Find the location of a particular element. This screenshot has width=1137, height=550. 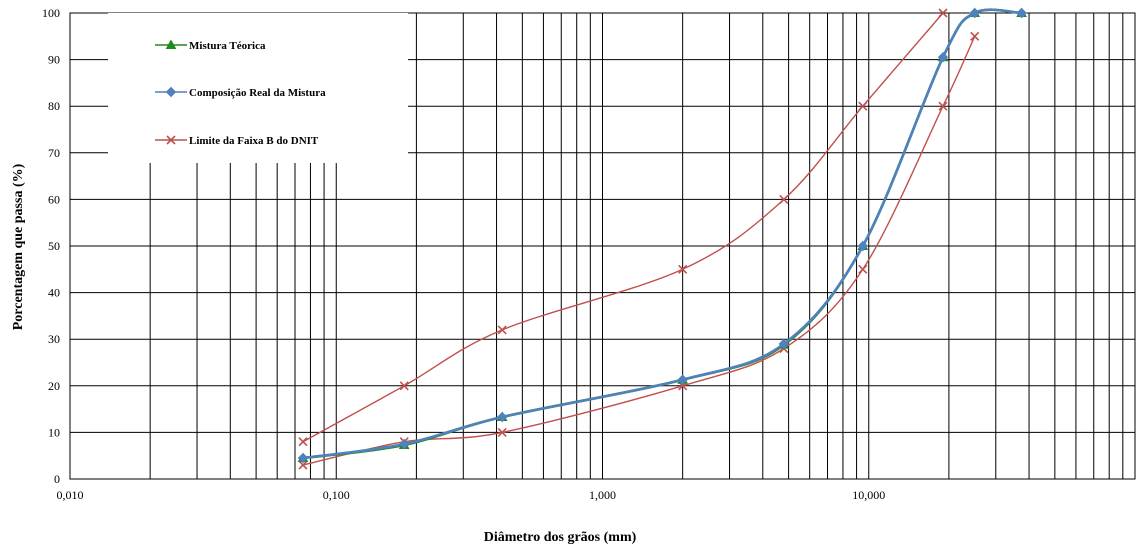

y-tick-label: 70 is located at coordinates (54, 153).